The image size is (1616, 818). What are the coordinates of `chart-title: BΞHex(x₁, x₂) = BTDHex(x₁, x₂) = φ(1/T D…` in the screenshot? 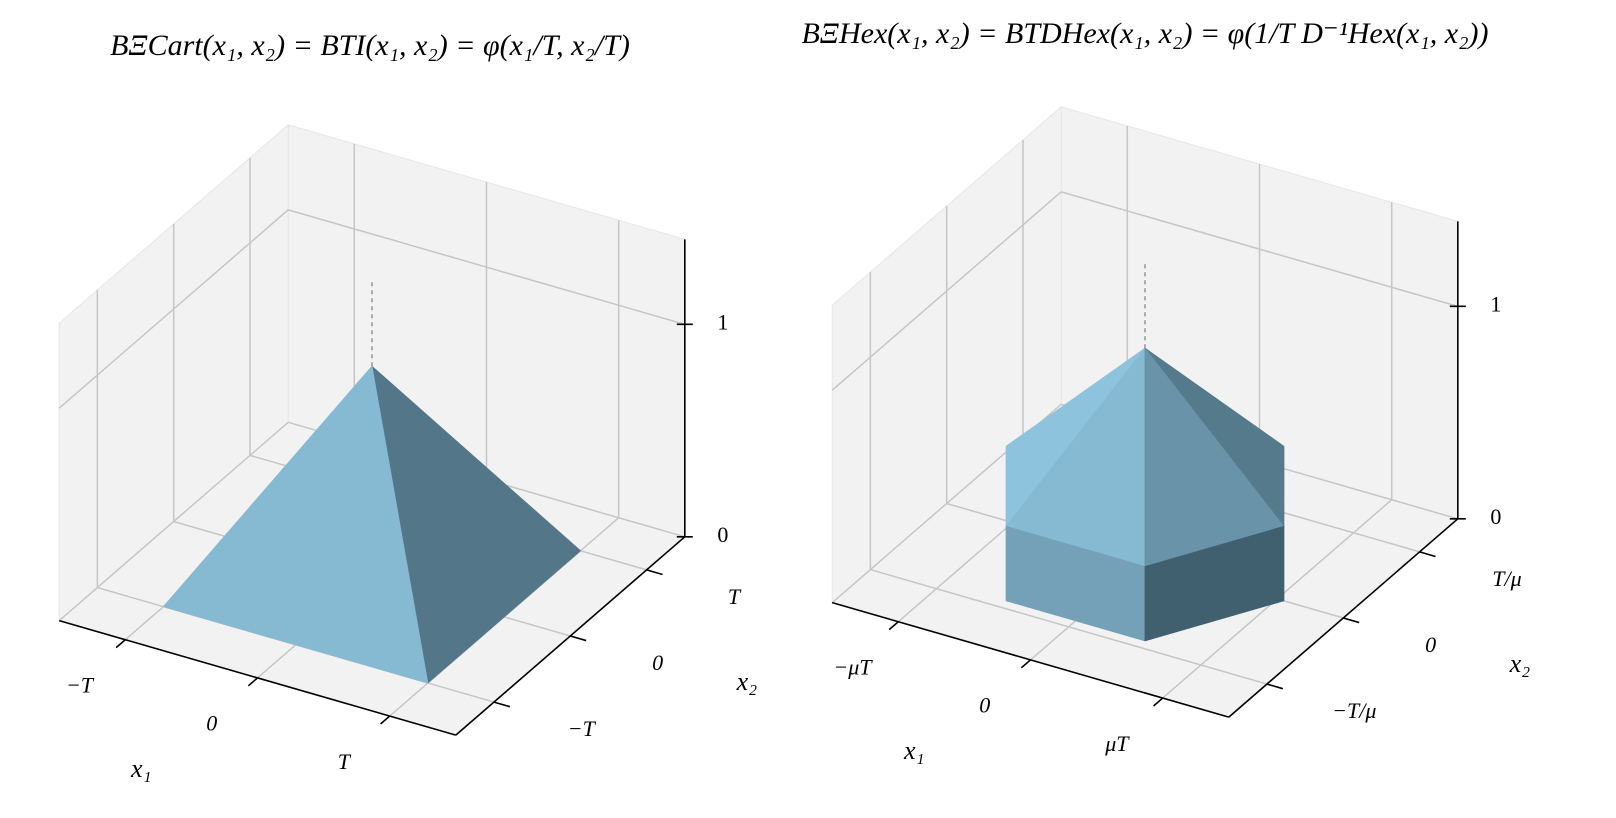 It's located at (1144, 33).